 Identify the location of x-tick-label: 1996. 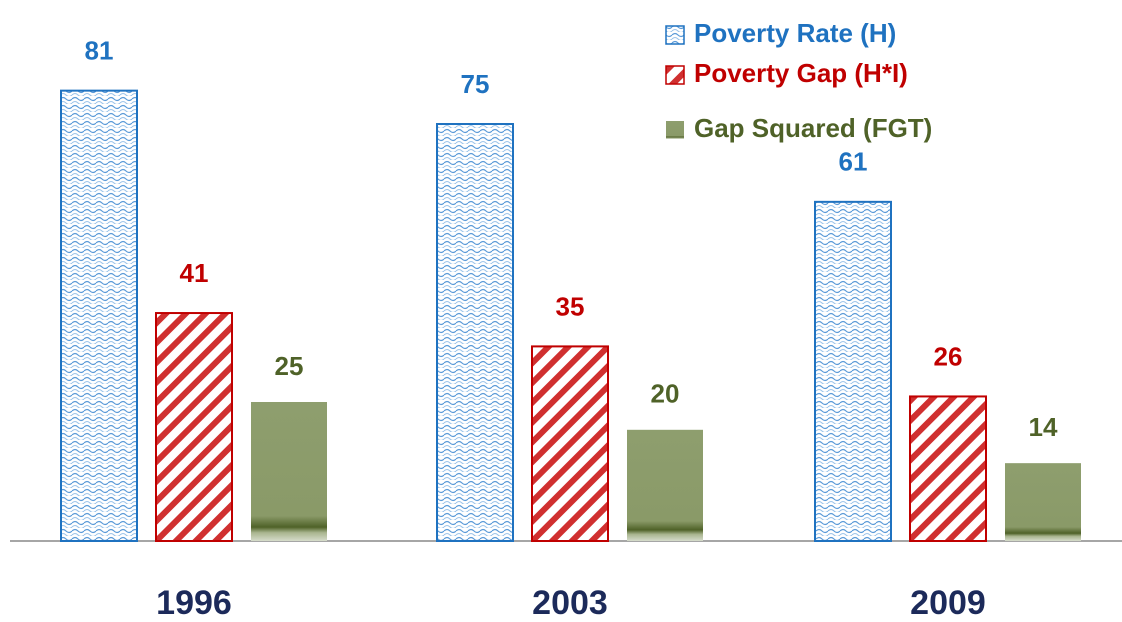
(194, 603).